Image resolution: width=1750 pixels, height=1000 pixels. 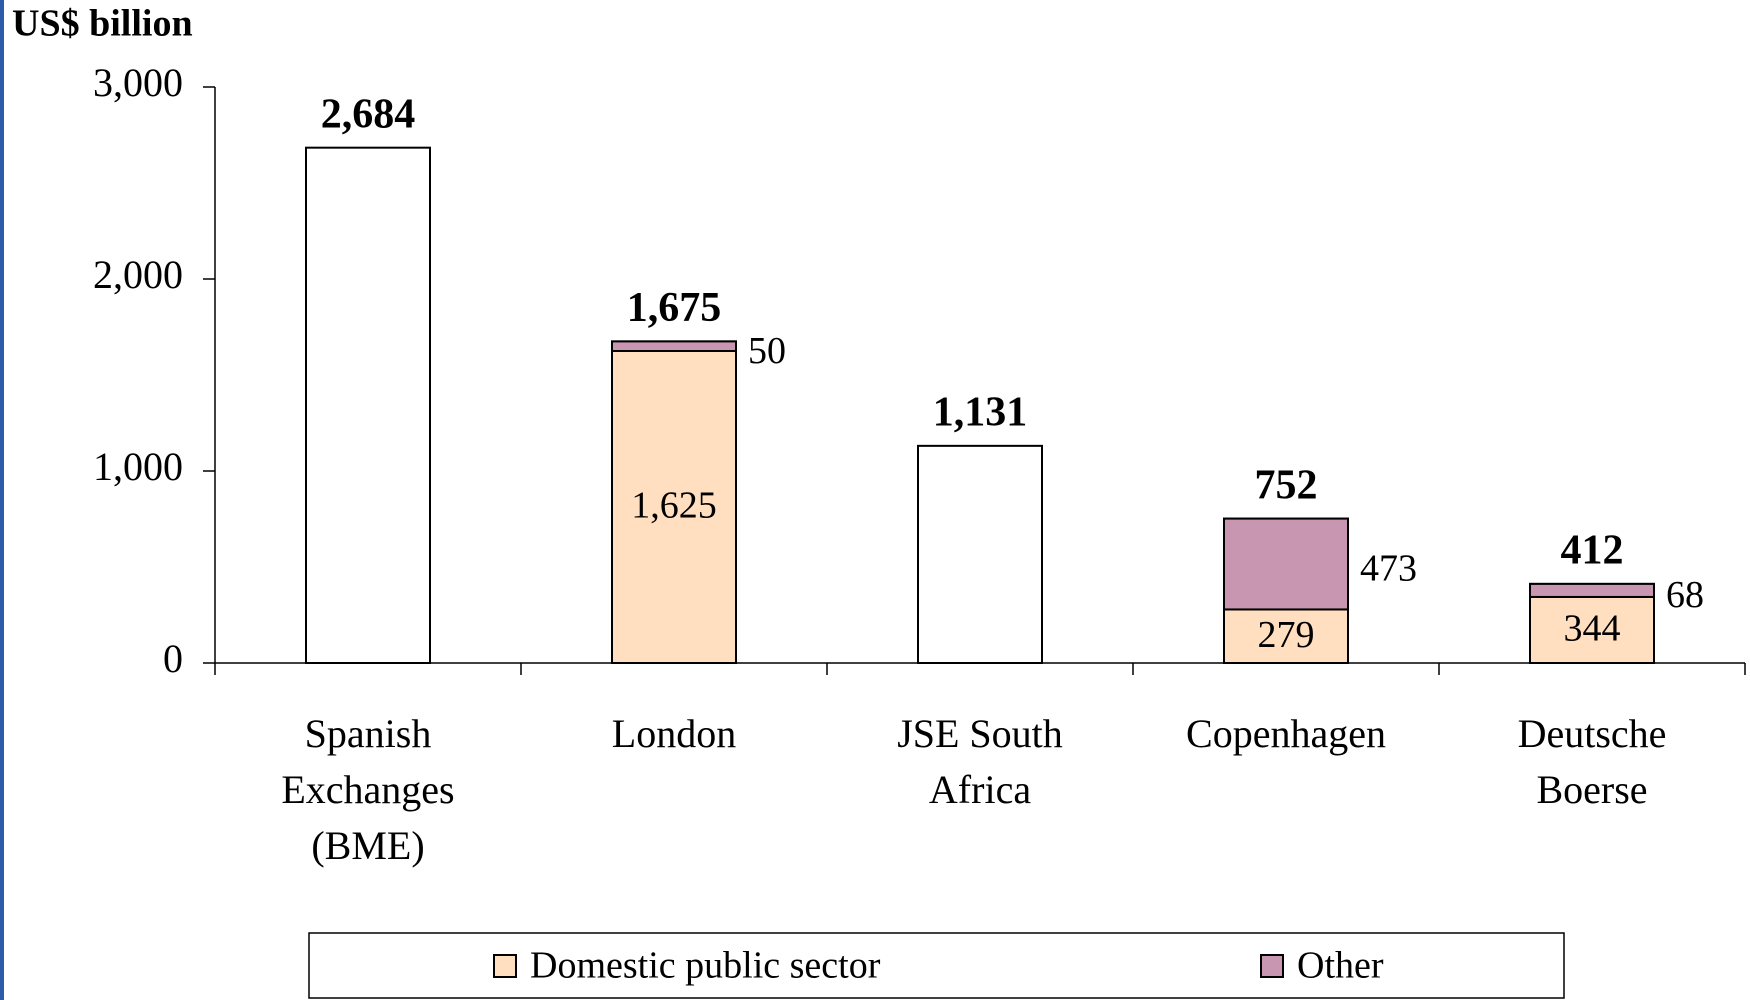 I want to click on legend-label: Domestic public sector, so click(x=705, y=966).